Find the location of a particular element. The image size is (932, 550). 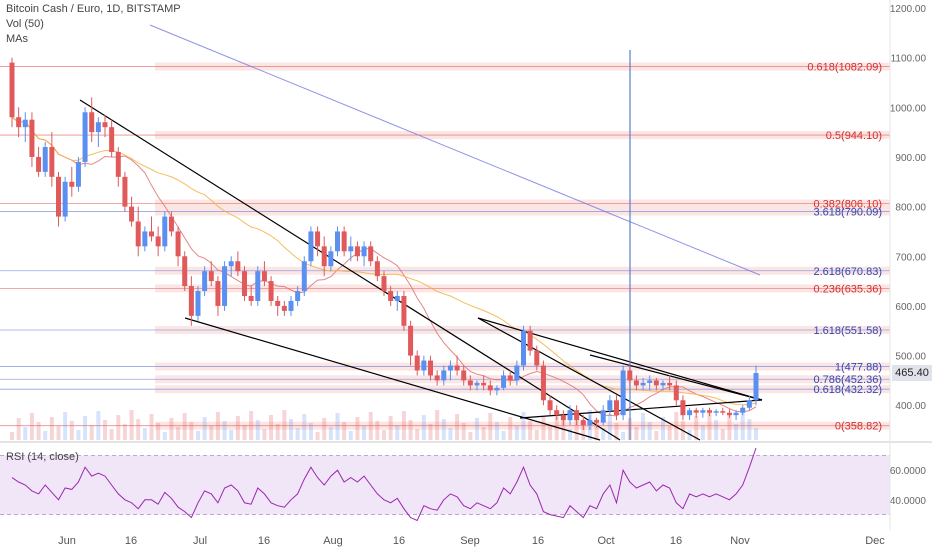

rsi-panel-plot: 40.0000 60.0000 is located at coordinates (463, 484).